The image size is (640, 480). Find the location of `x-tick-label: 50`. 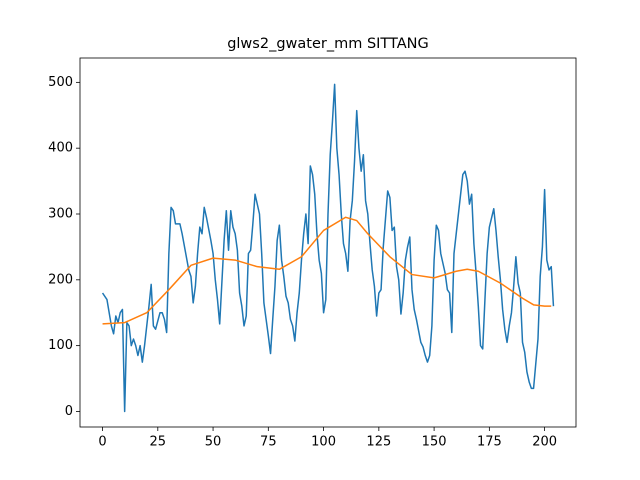

x-tick-label: 50 is located at coordinates (213, 442).